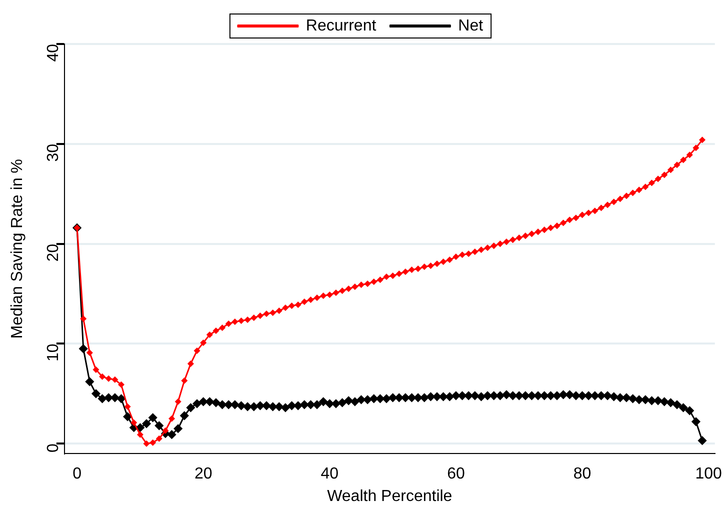 This screenshot has height=508, width=725. What do you see at coordinates (456, 474) in the screenshot?
I see `x-tick-label: 60` at bounding box center [456, 474].